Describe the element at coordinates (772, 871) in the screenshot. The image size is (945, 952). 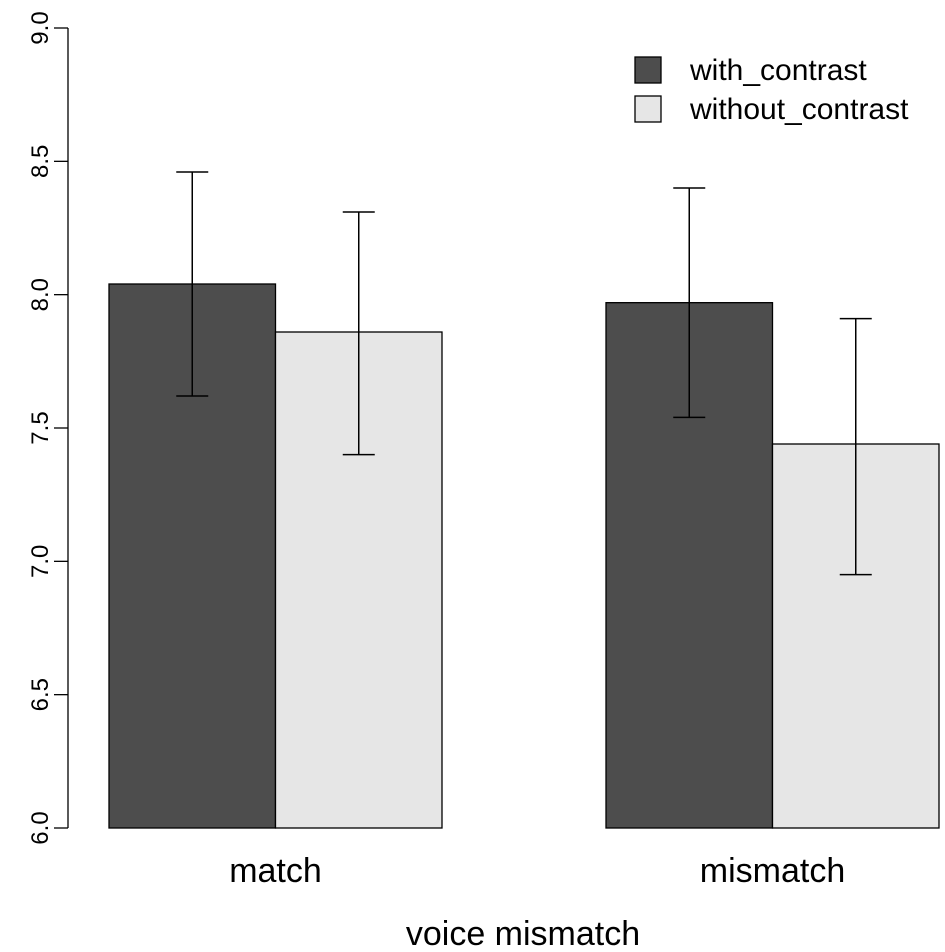
I see `x-tick-label-mismatch: mismatch` at that location.